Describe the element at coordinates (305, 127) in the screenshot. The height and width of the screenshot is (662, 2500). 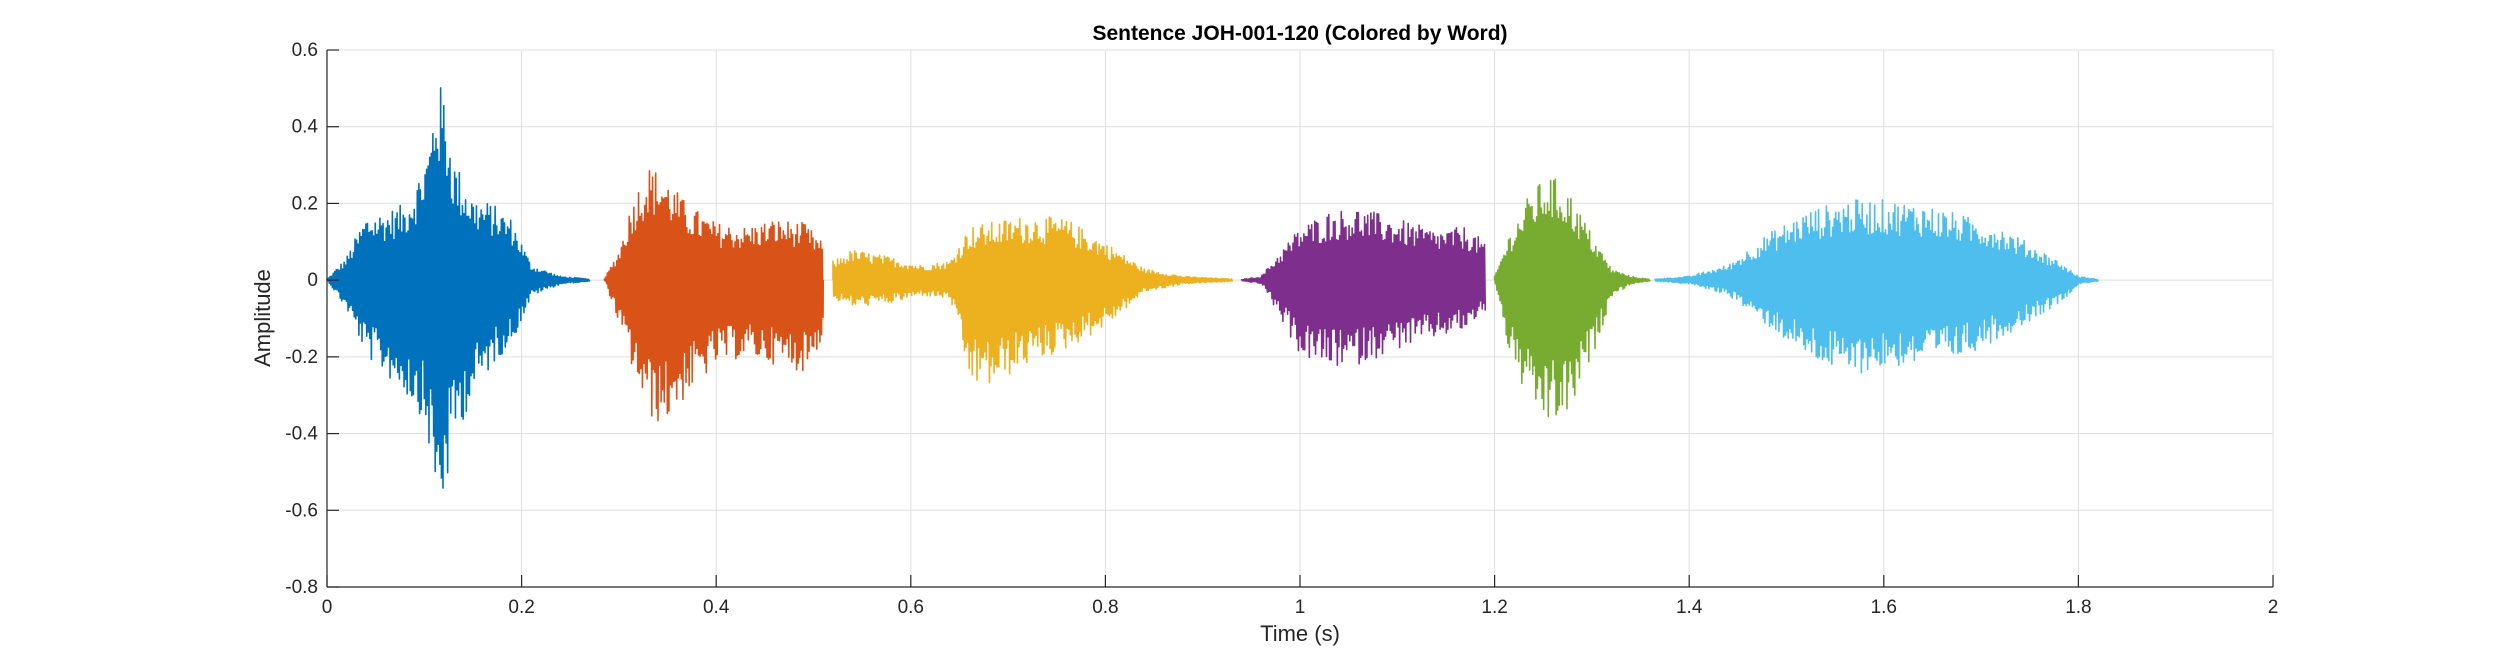
I see `y-tick-label: 0.4` at that location.